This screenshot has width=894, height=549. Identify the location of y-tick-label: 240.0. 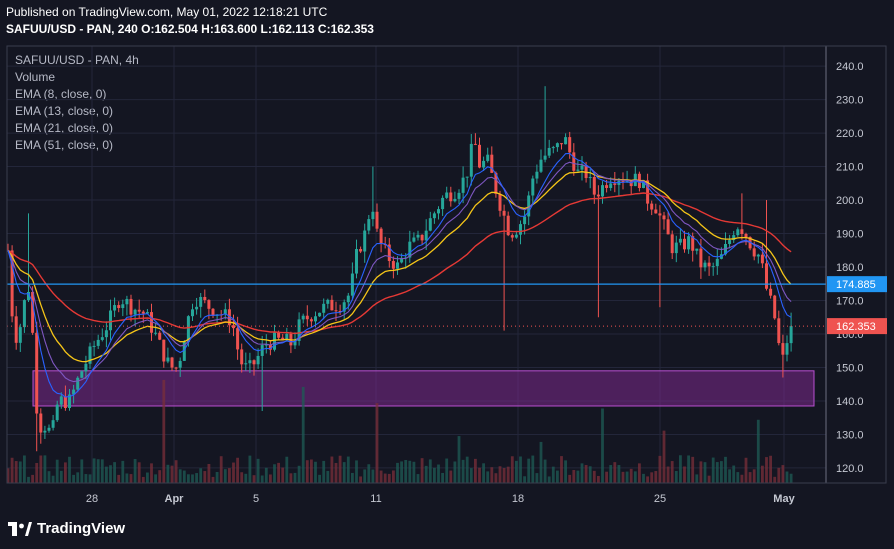
(850, 67).